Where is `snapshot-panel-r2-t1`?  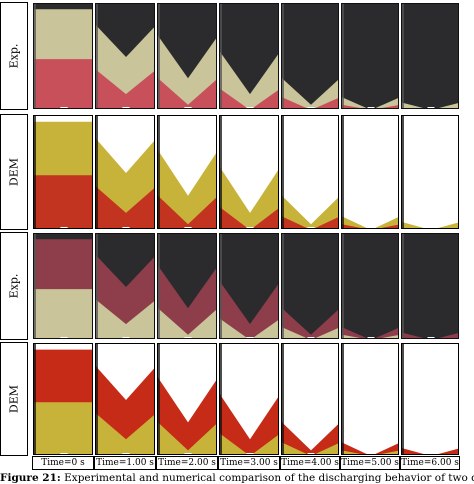
snapshot-panel-r2-t1 is located at coordinates (125, 172).